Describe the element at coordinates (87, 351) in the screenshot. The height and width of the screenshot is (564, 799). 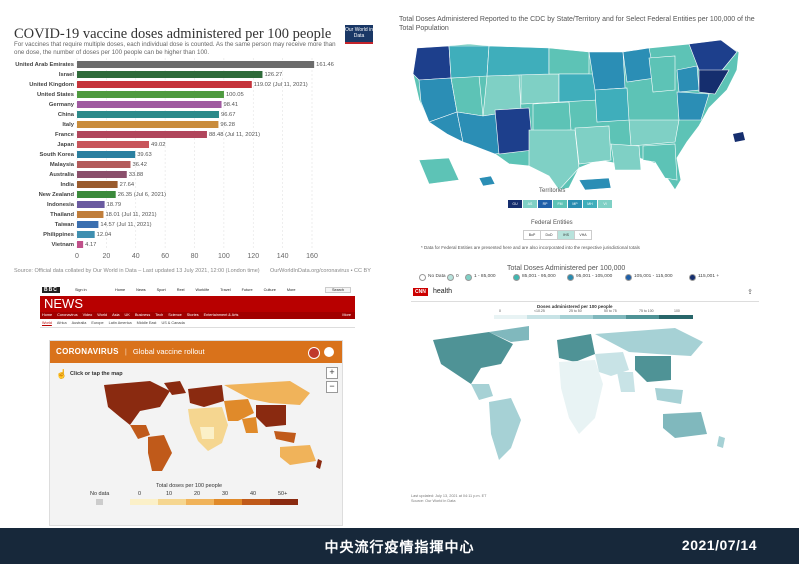
I see `widget-brand: CORONAVIRUS` at that location.